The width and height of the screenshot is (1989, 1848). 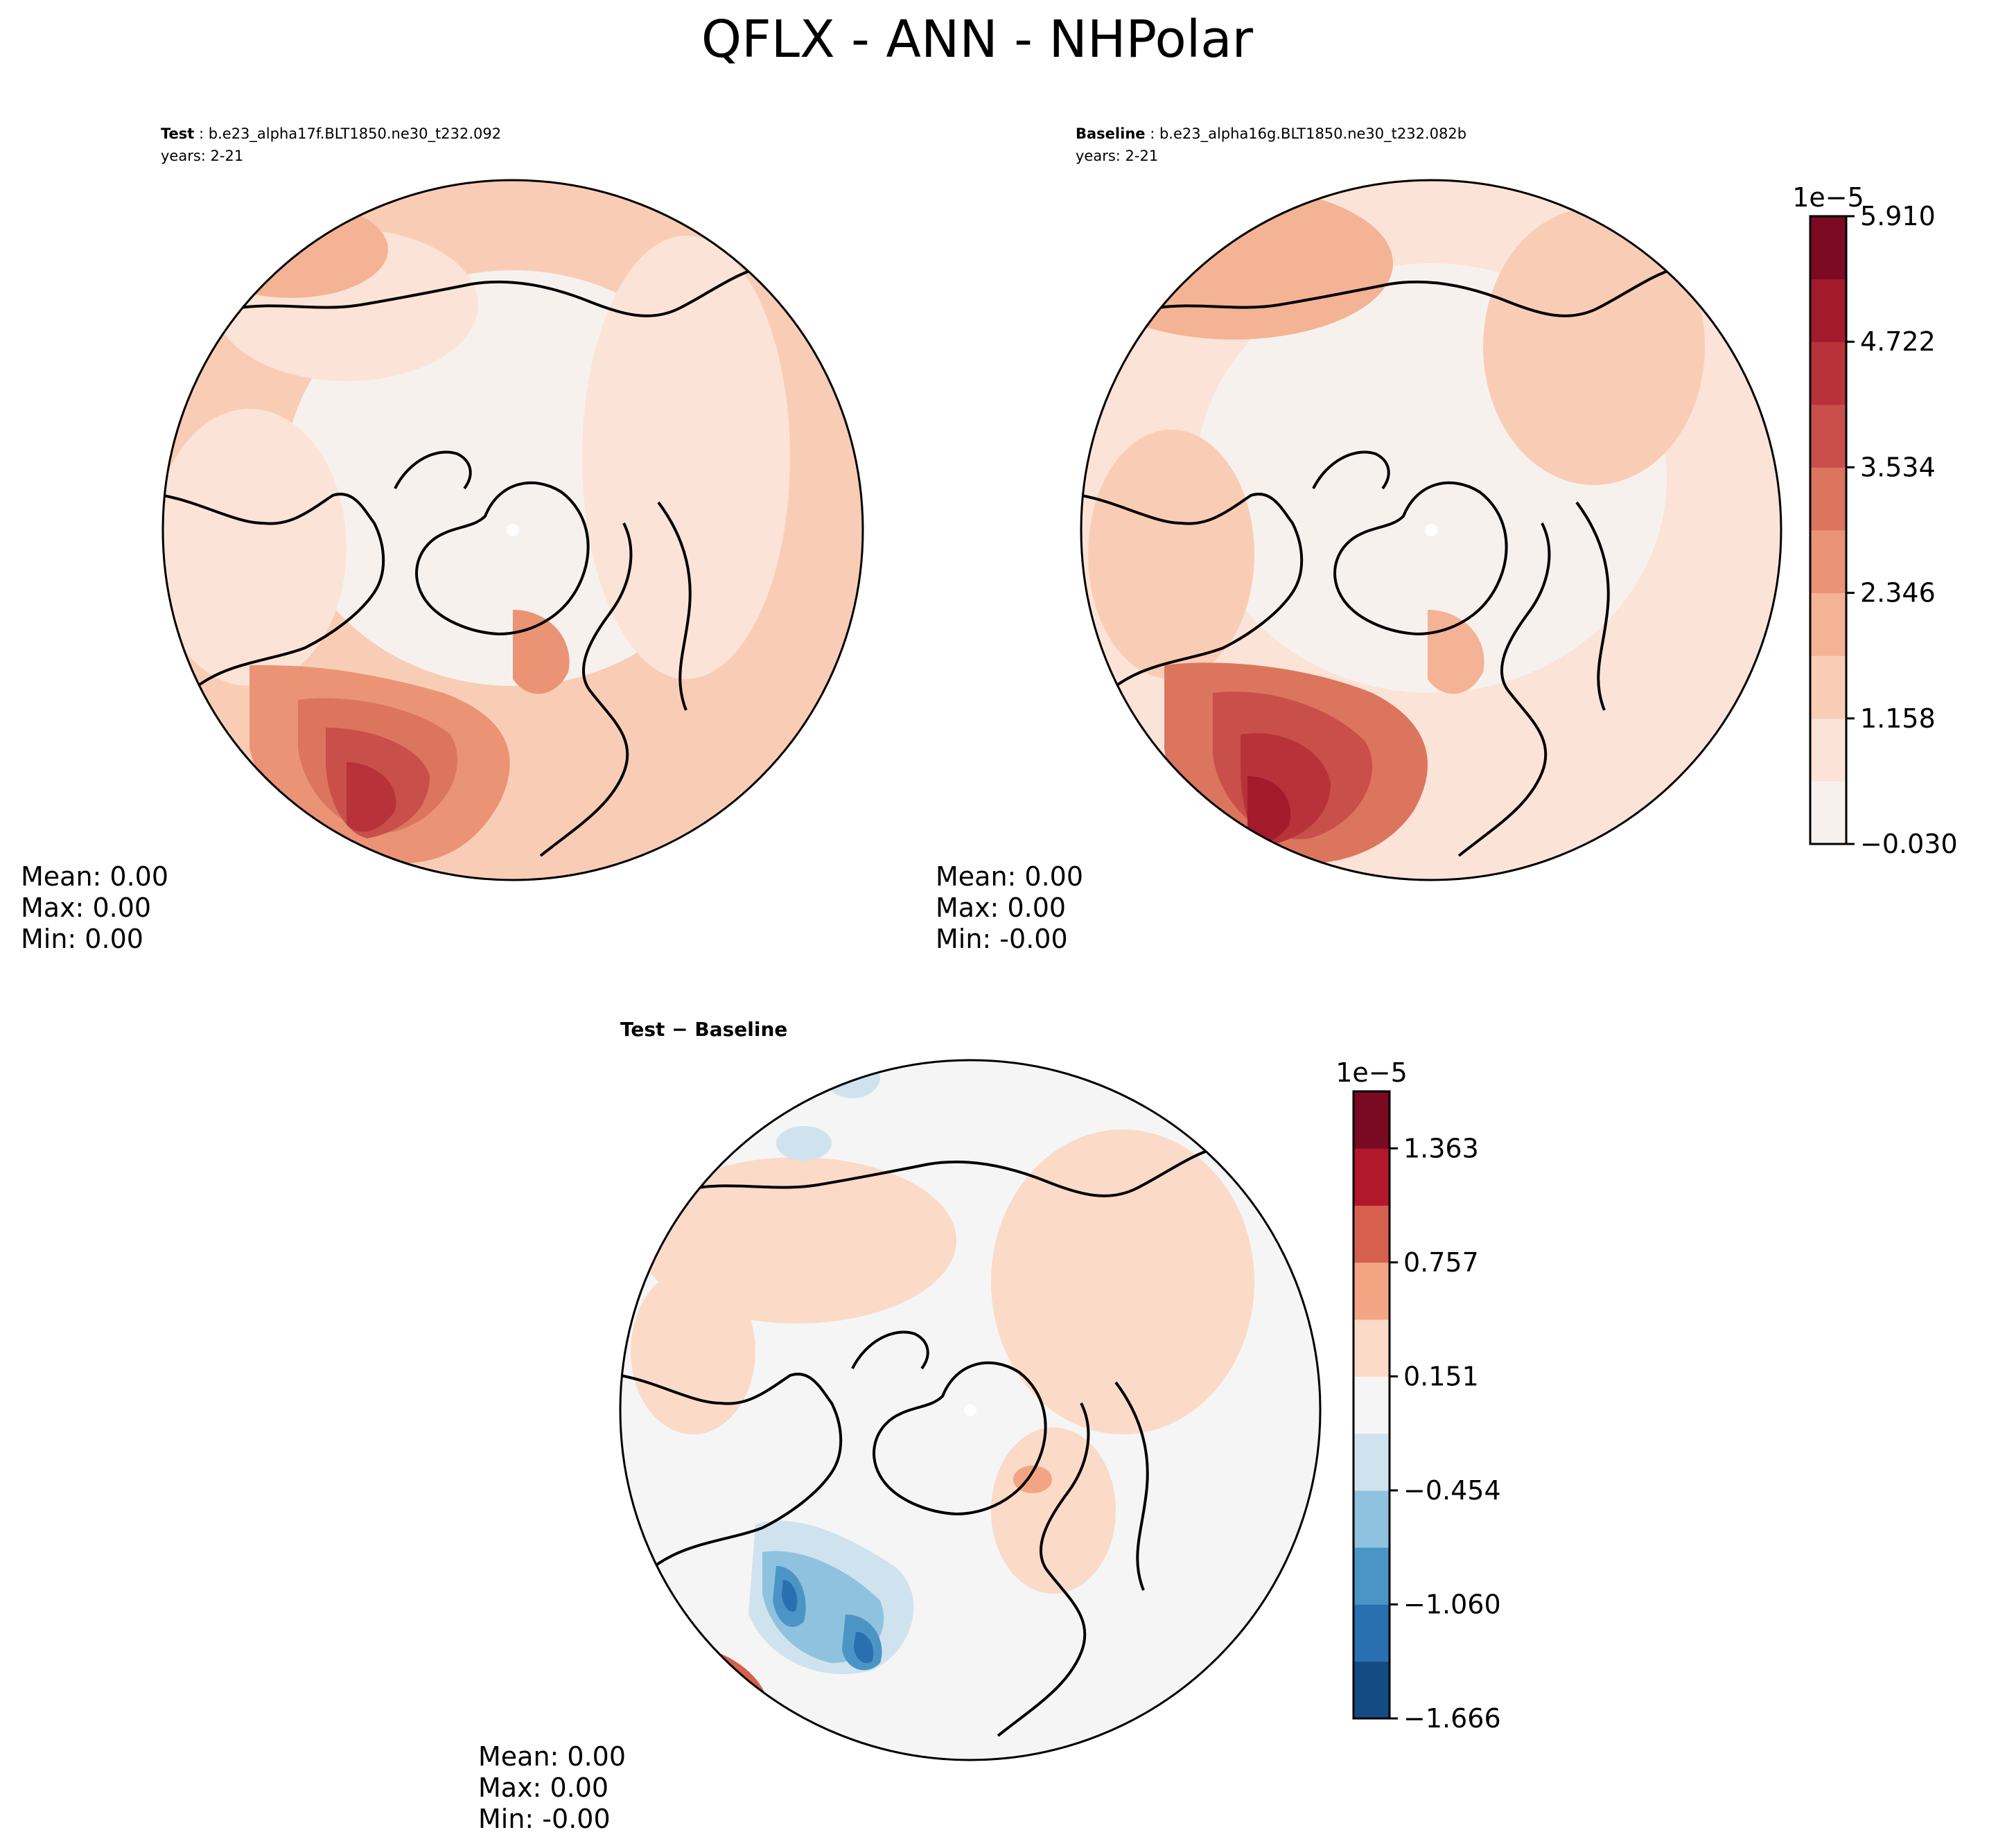 What do you see at coordinates (1898, 341) in the screenshot?
I see `colorbar-abs-tick-label-4: 4.722` at bounding box center [1898, 341].